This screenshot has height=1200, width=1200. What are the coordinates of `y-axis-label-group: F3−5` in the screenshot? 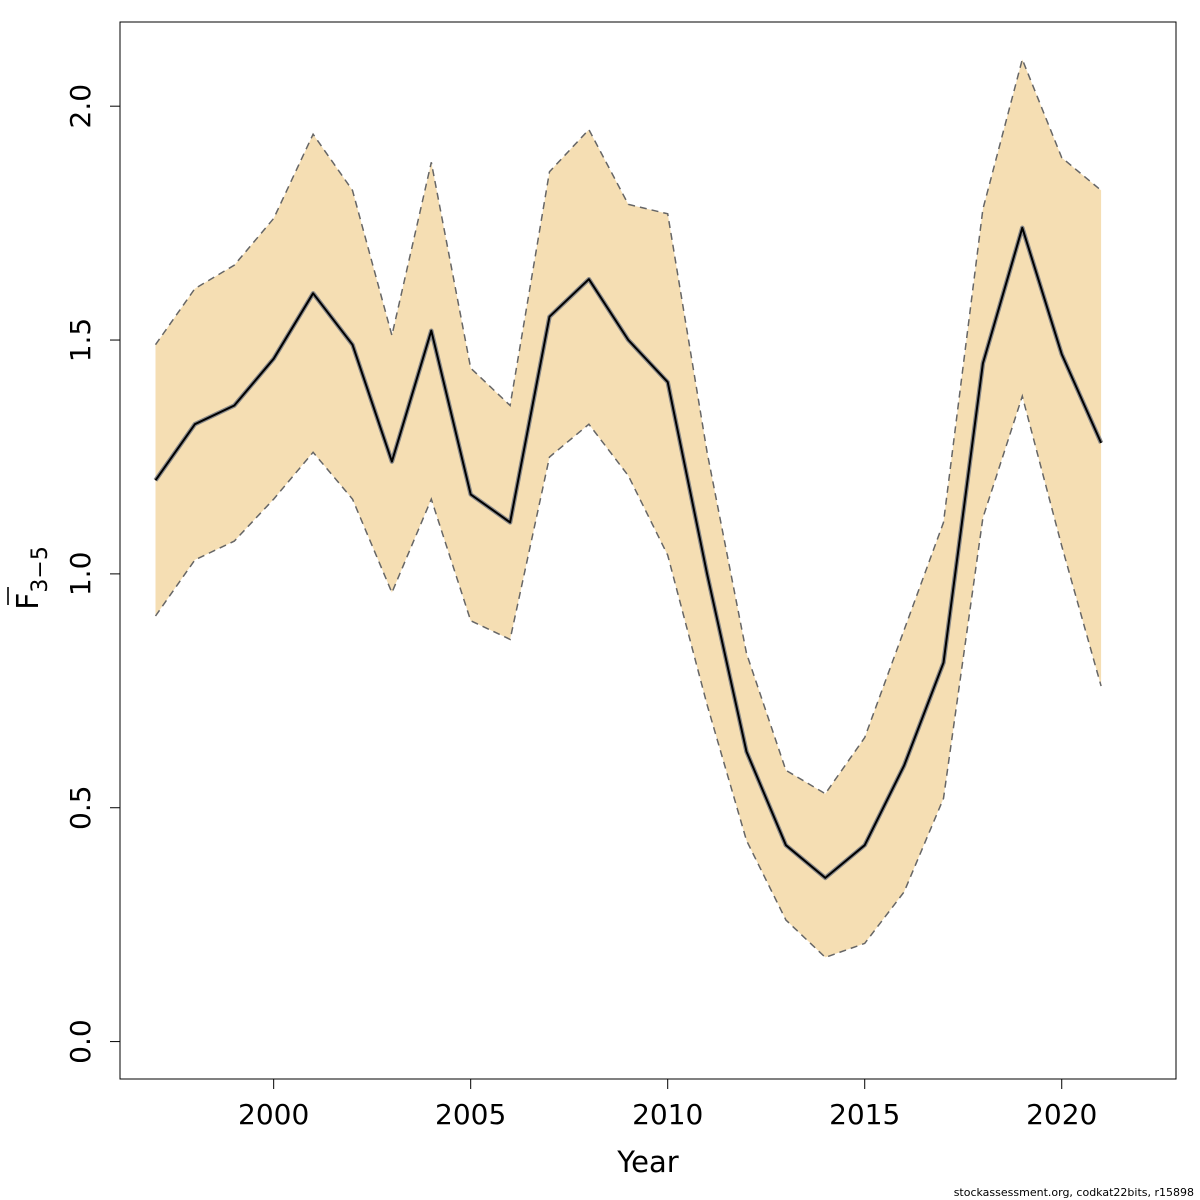 It's located at (30, 578).